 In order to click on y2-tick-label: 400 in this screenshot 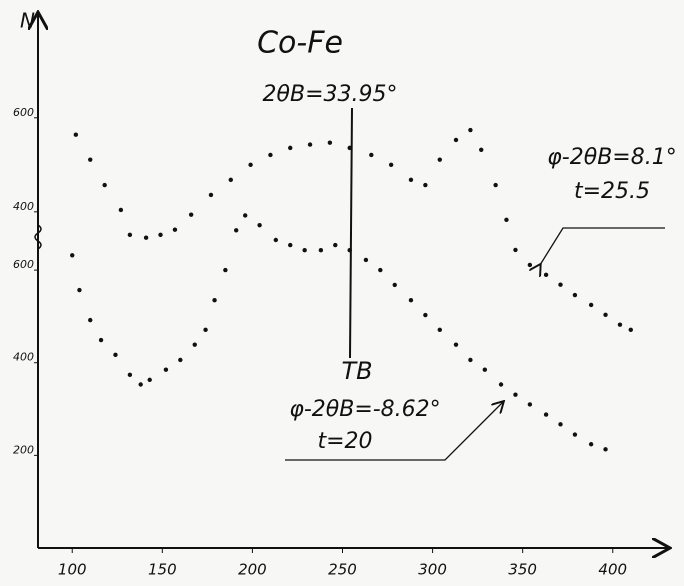, I will do `click(23, 206)`.